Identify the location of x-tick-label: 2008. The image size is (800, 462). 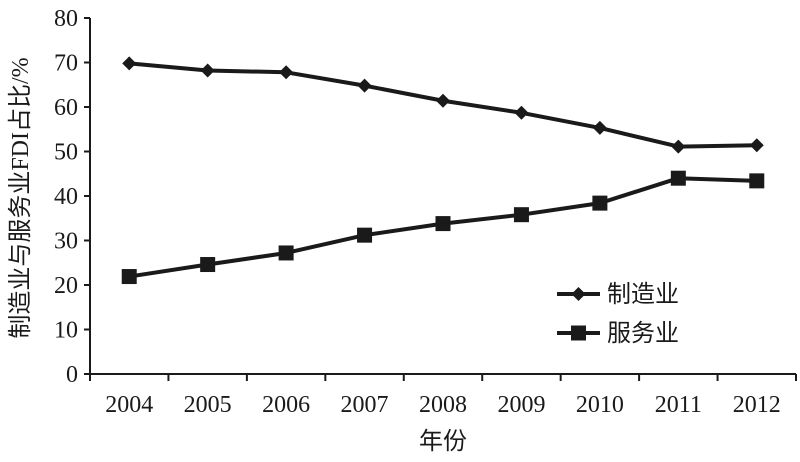
(443, 405).